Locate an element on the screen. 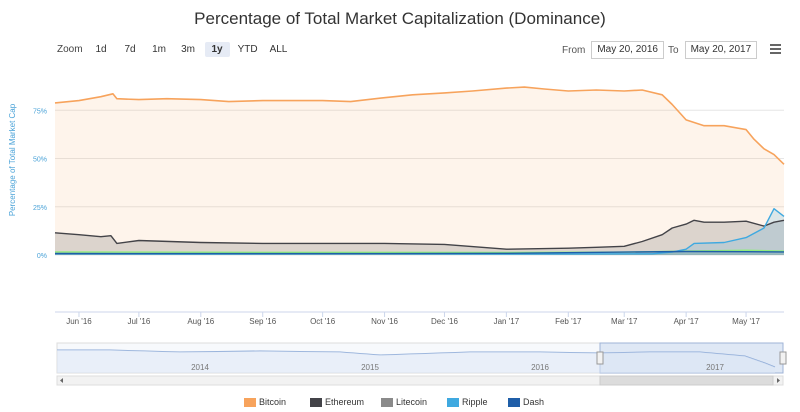 The image size is (800, 412). range-to: To May 20, 2017 is located at coordinates (713, 50).